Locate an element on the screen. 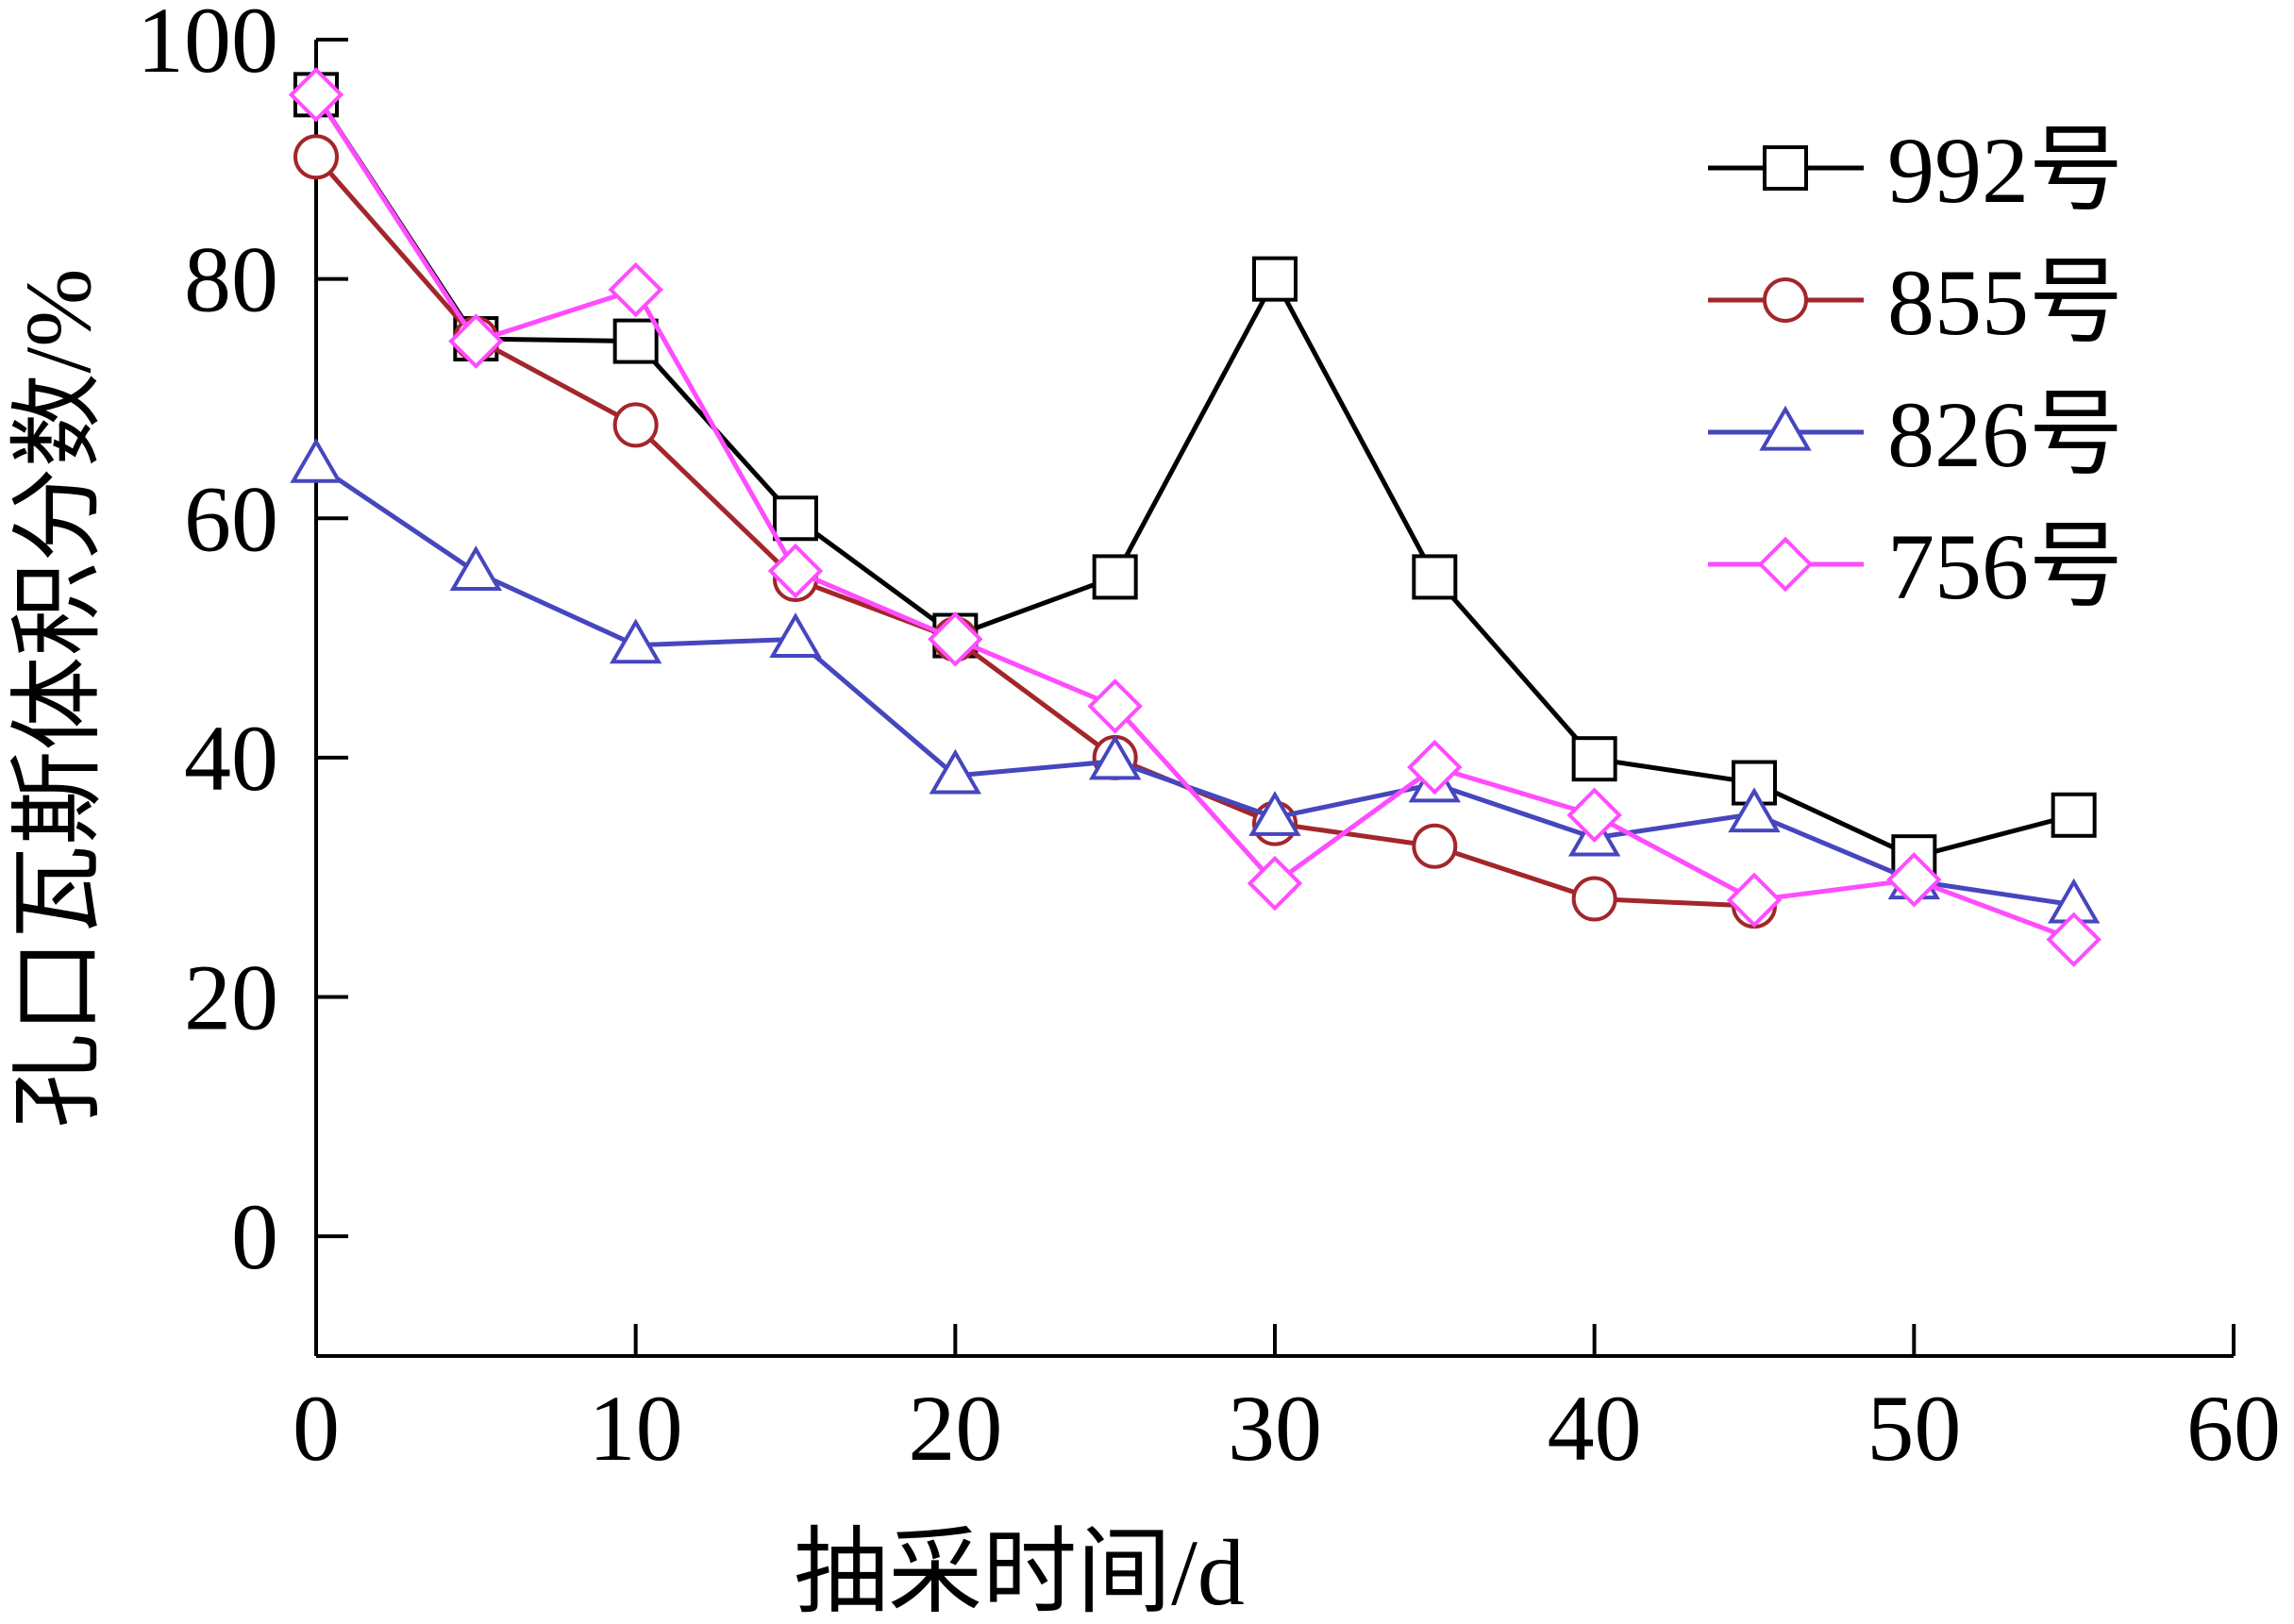 The width and height of the screenshot is (2294, 1624). x-tick-label: 50 is located at coordinates (1914, 1428).